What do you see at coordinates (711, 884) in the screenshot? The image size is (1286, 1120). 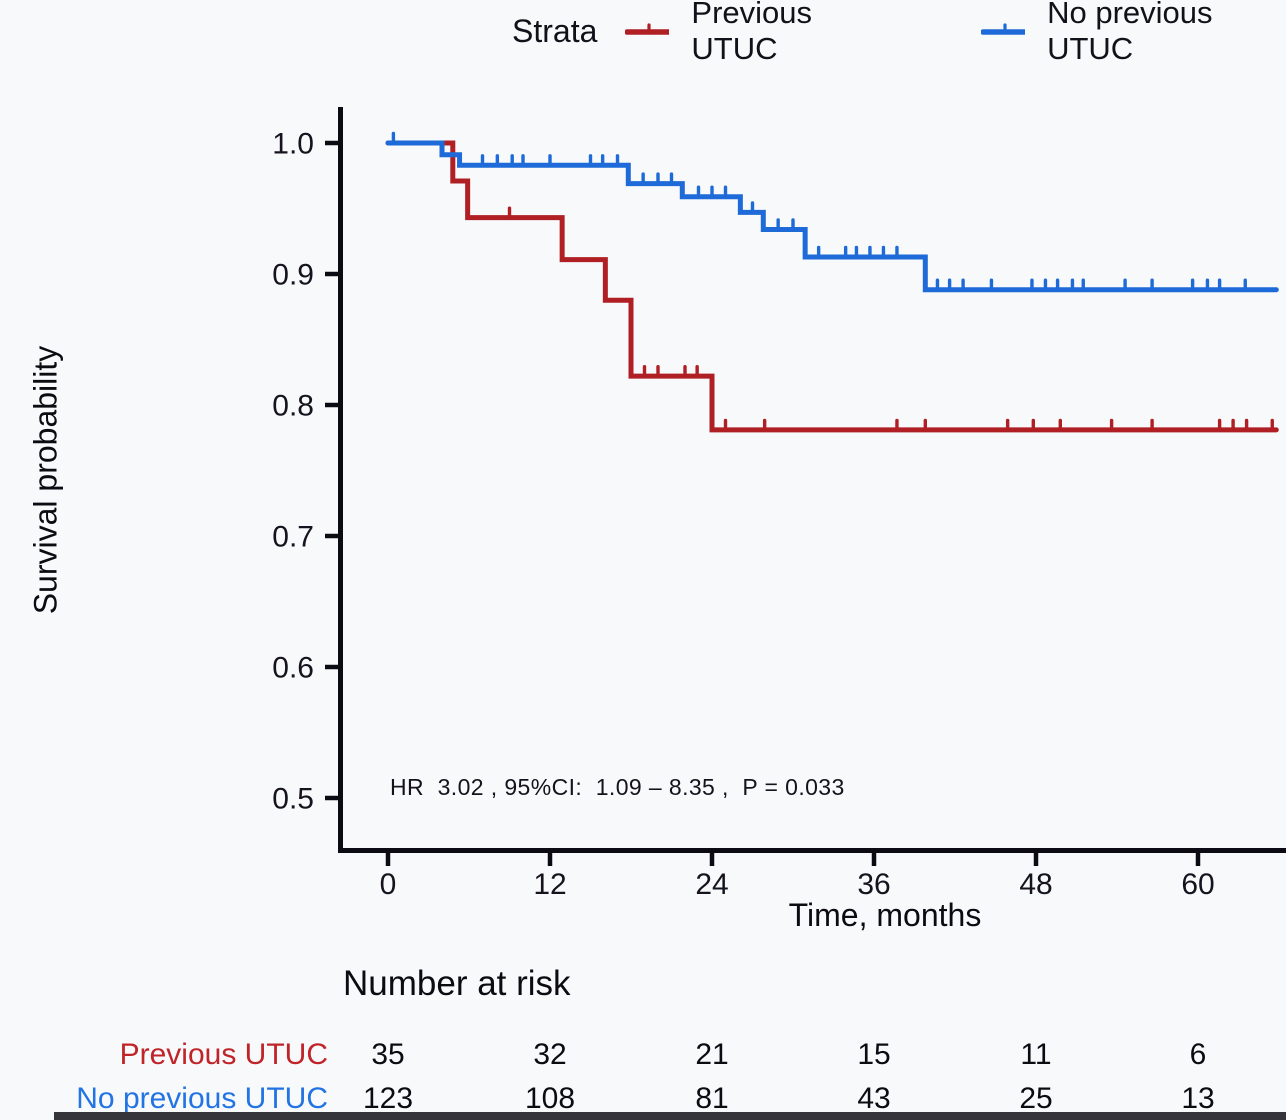 I see `x-tick-label: 24` at bounding box center [711, 884].